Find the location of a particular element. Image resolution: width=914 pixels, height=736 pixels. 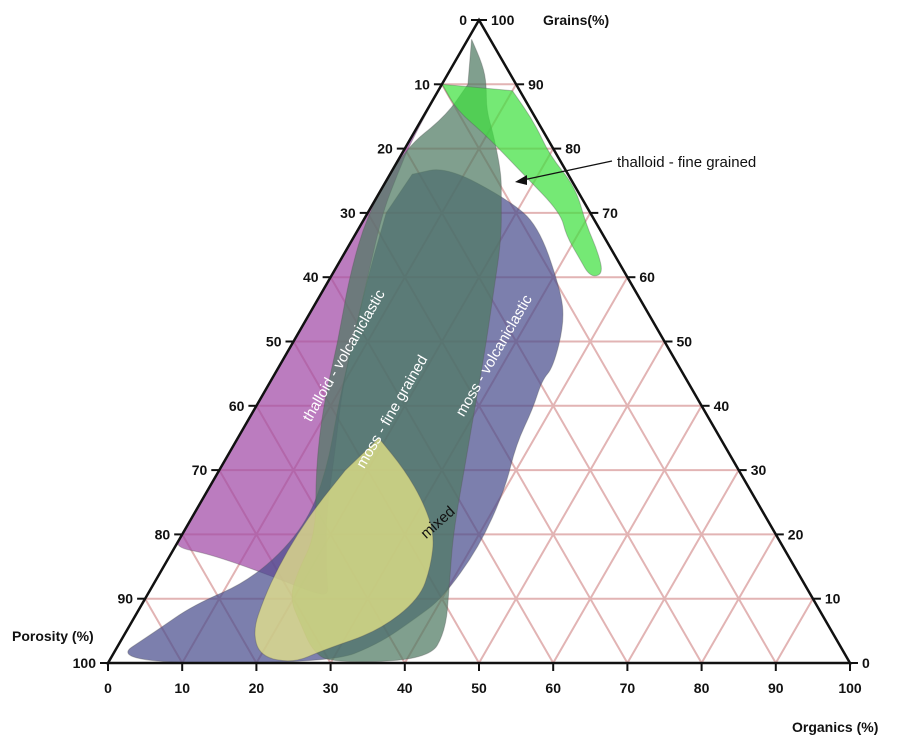

tick-label-organics-0: 0 is located at coordinates (108, 688).